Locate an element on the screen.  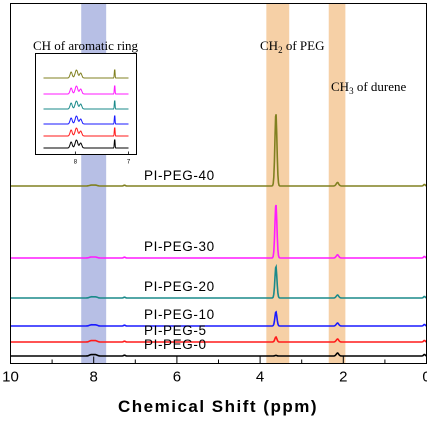
x-tick-label: 0 is located at coordinates (424, 377).